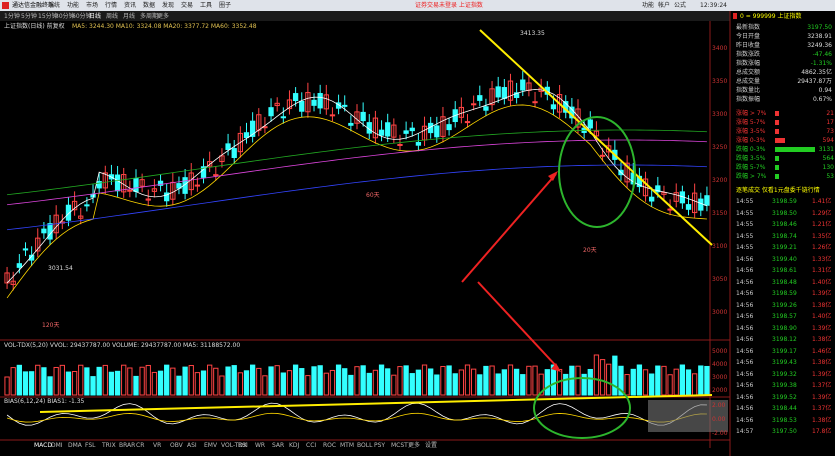  What do you see at coordinates (822, 236) in the screenshot?
I see `trade-volume: 1.35亿` at bounding box center [822, 236].